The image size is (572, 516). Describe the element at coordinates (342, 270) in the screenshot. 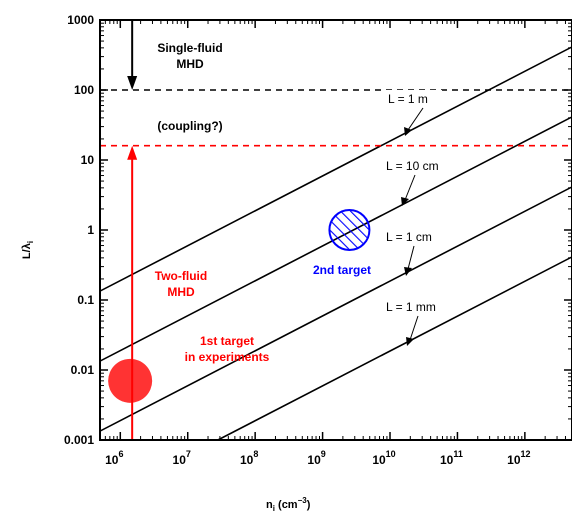

I see `annotation-second-target: 2nd target` at that location.